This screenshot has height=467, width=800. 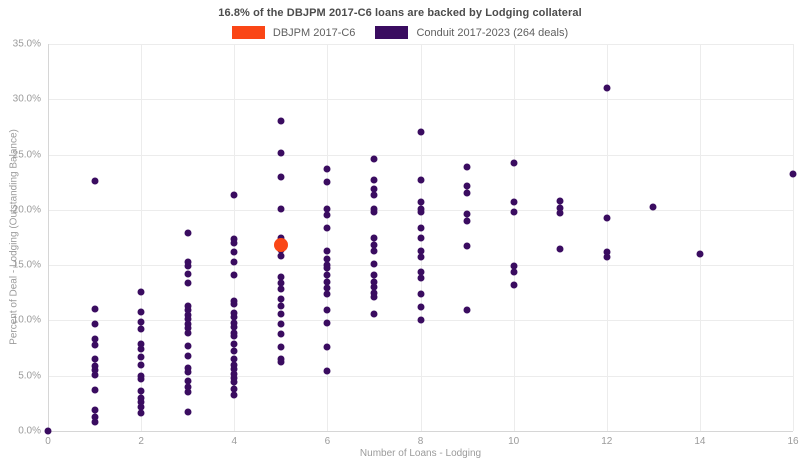 I want to click on data-point-dbjpm, so click(x=280, y=245).